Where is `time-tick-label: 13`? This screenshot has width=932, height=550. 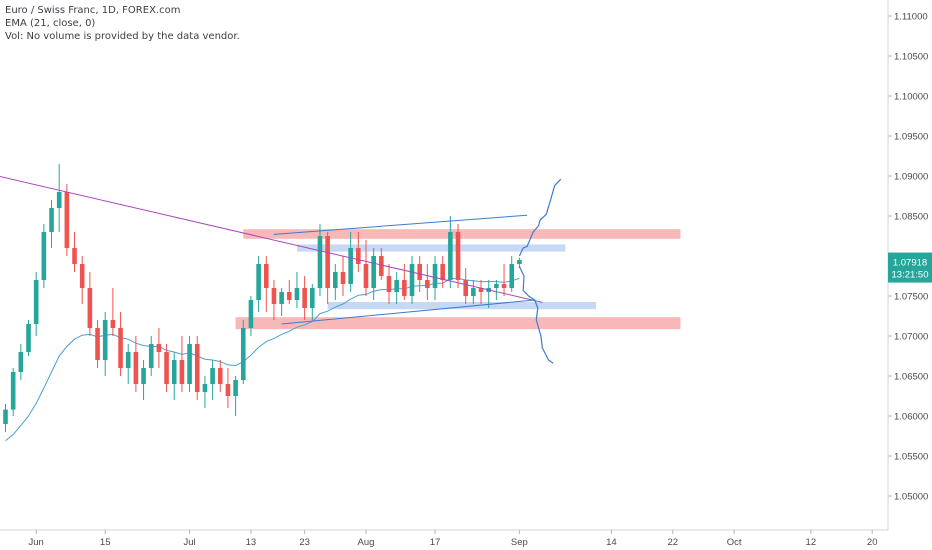
time-tick-label: 13 is located at coordinates (251, 542).